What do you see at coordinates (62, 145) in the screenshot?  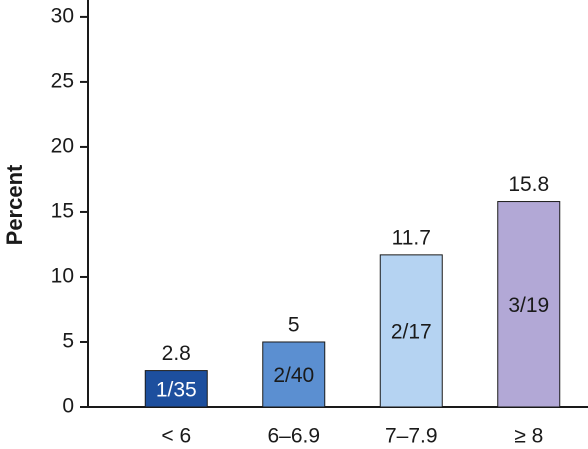 I see `y-tick-label: 20` at bounding box center [62, 145].